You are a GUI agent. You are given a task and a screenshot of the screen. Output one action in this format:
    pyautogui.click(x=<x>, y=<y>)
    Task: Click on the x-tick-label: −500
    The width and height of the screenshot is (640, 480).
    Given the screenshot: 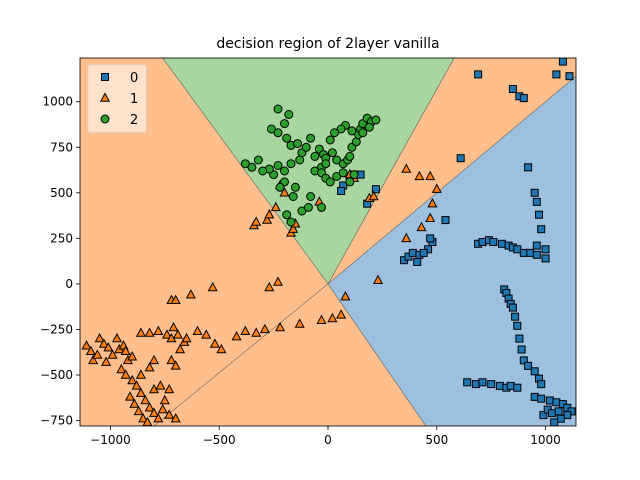 What is the action you would take?
    pyautogui.click(x=219, y=440)
    